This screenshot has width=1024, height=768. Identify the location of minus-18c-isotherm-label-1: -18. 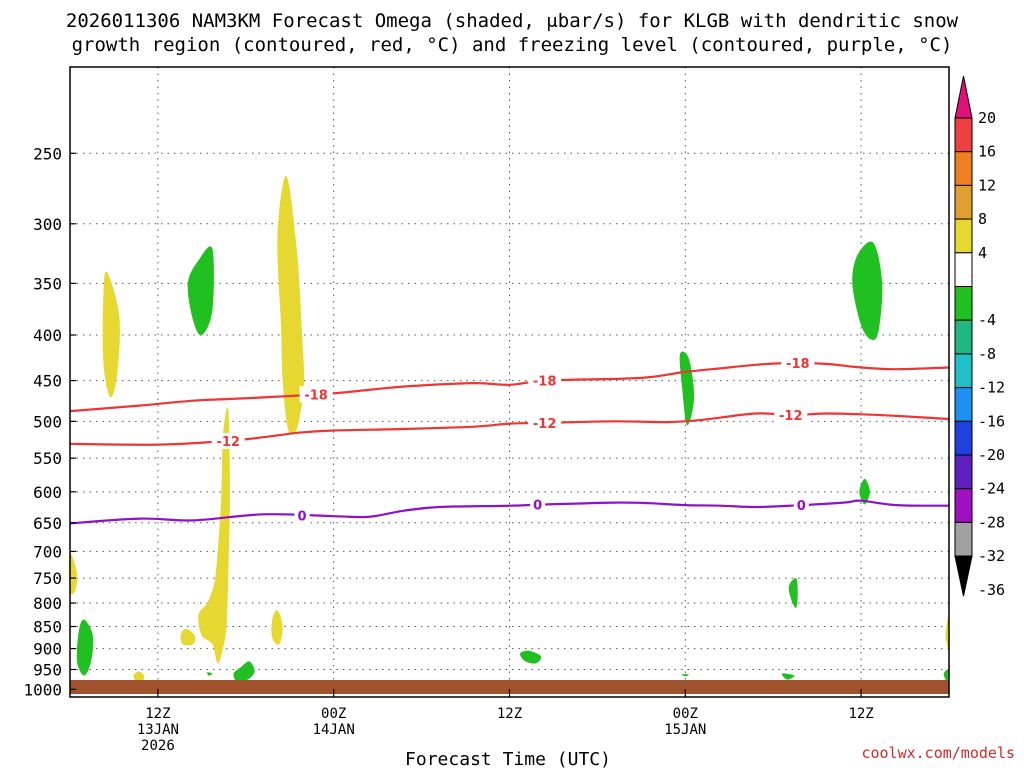
(545, 382).